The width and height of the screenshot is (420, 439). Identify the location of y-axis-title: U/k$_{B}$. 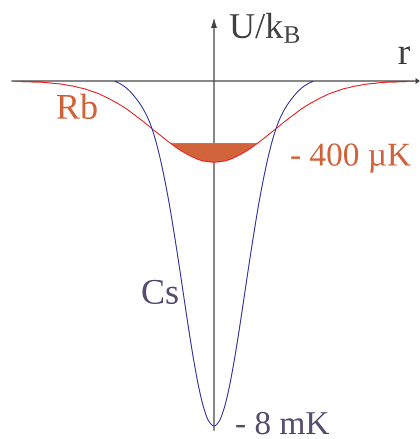
(265, 27).